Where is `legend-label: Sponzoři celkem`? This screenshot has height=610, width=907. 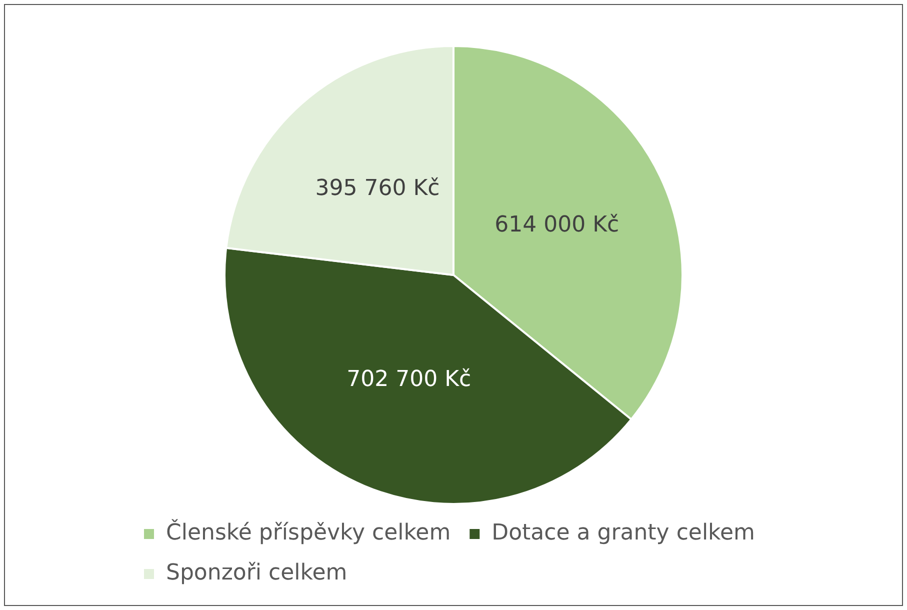
legend-label: Sponzoři celkem is located at coordinates (257, 573).